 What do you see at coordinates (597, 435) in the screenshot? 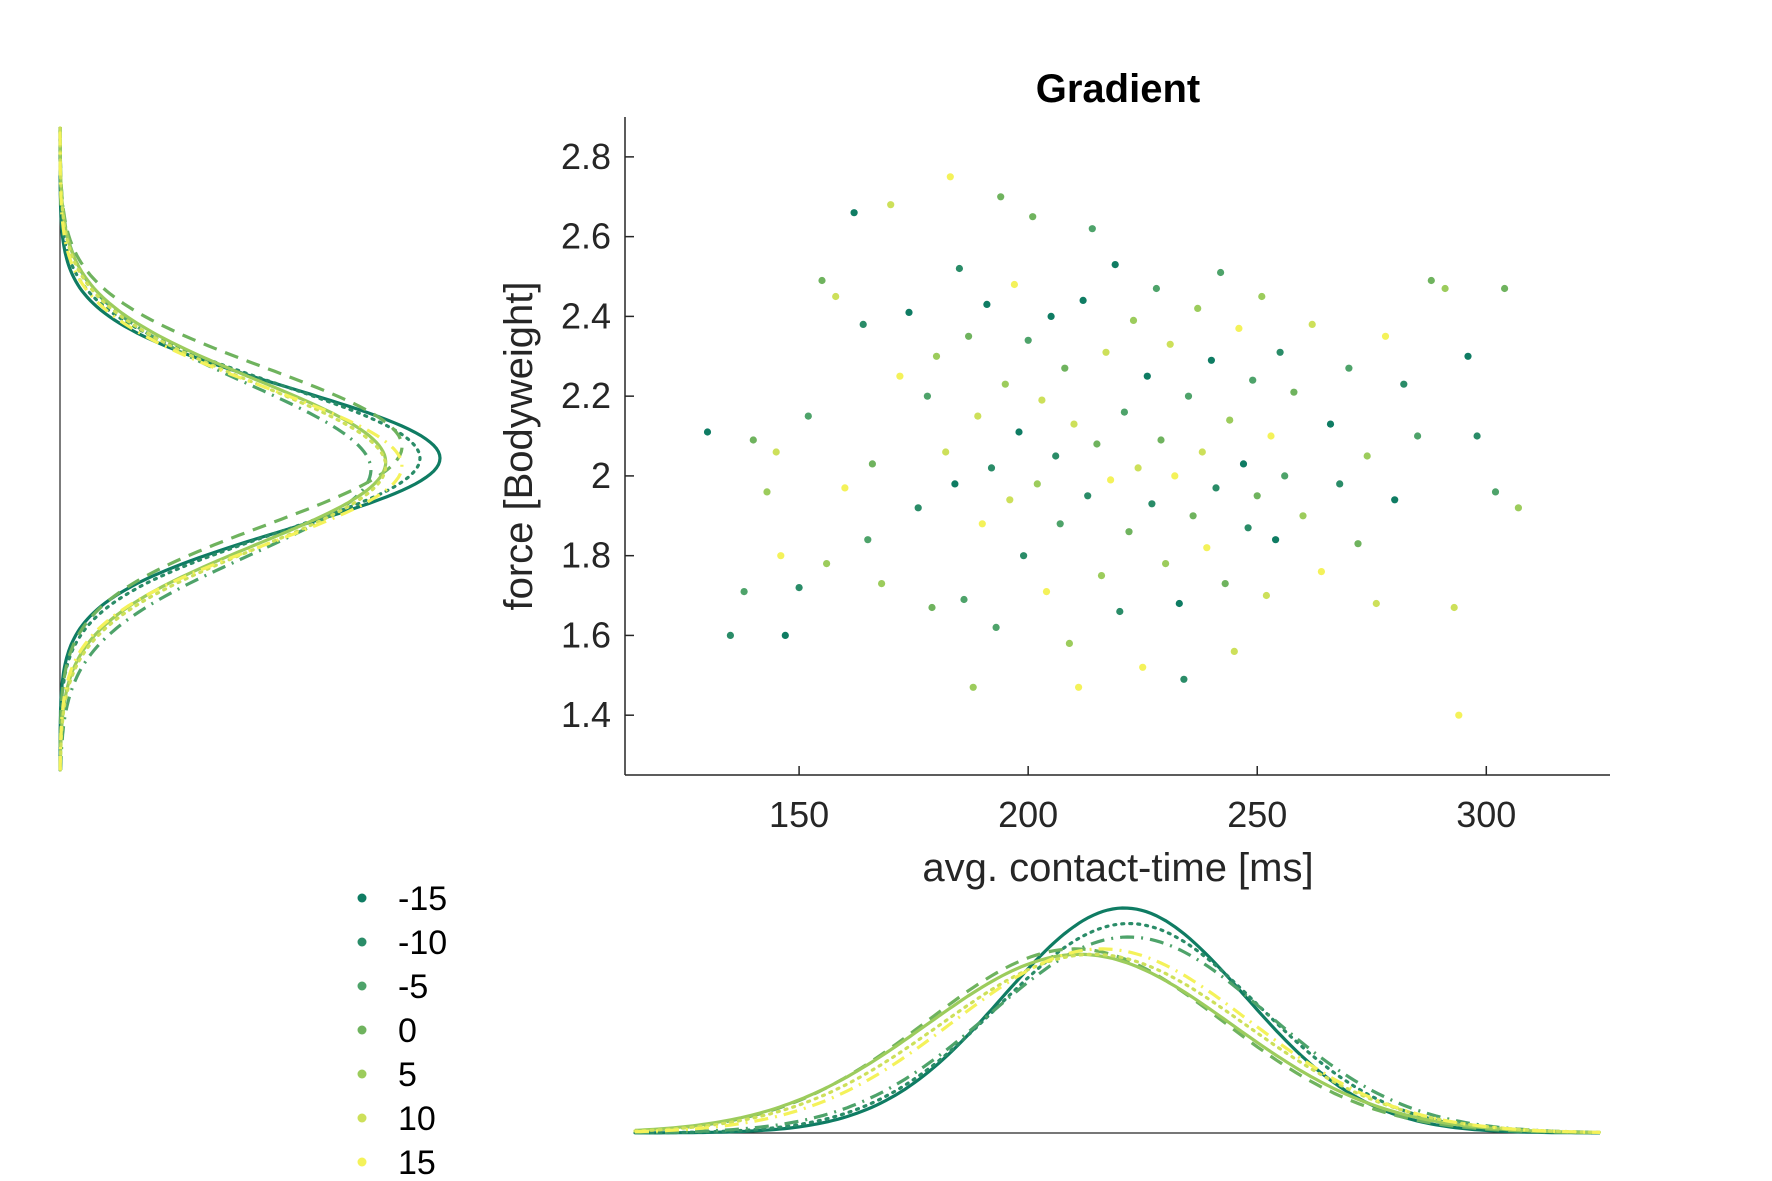
I see `y-ticks: 1.4 1.6 1.8 2 2.2 2.4 2.6 2.8` at bounding box center [597, 435].